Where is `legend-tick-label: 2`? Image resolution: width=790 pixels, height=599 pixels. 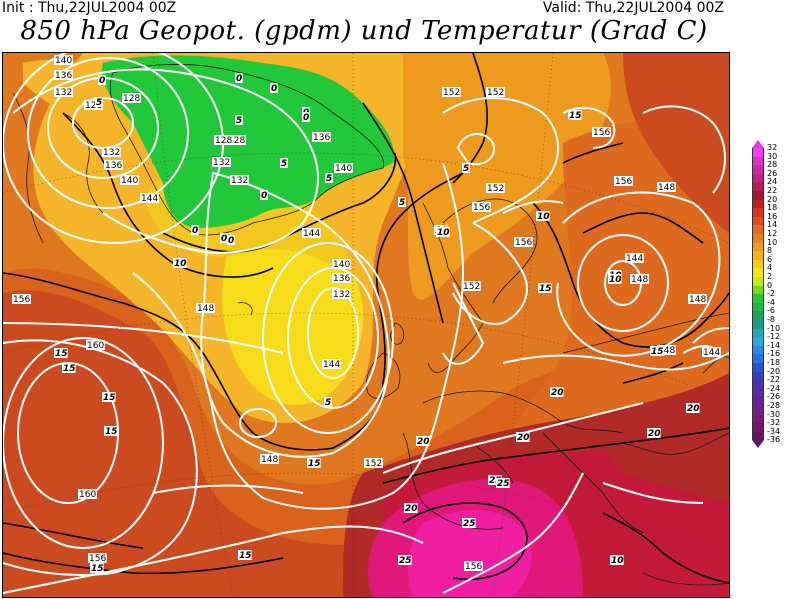 legend-tick-label: 2 is located at coordinates (770, 276).